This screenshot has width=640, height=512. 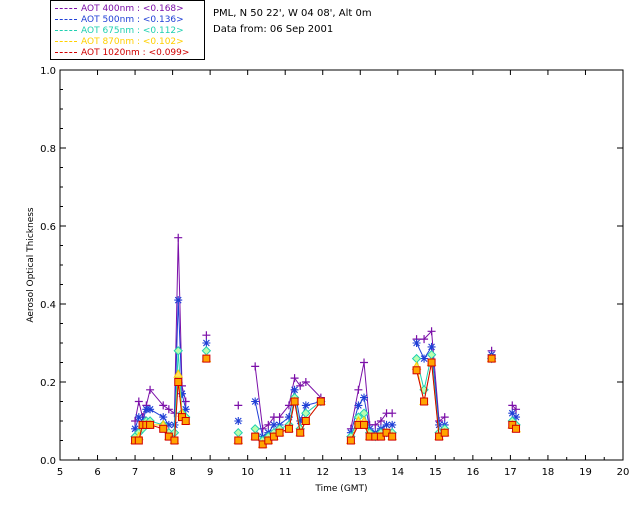 What do you see at coordinates (48, 227) in the screenshot?
I see `y-tick-label: 0.6` at bounding box center [48, 227].